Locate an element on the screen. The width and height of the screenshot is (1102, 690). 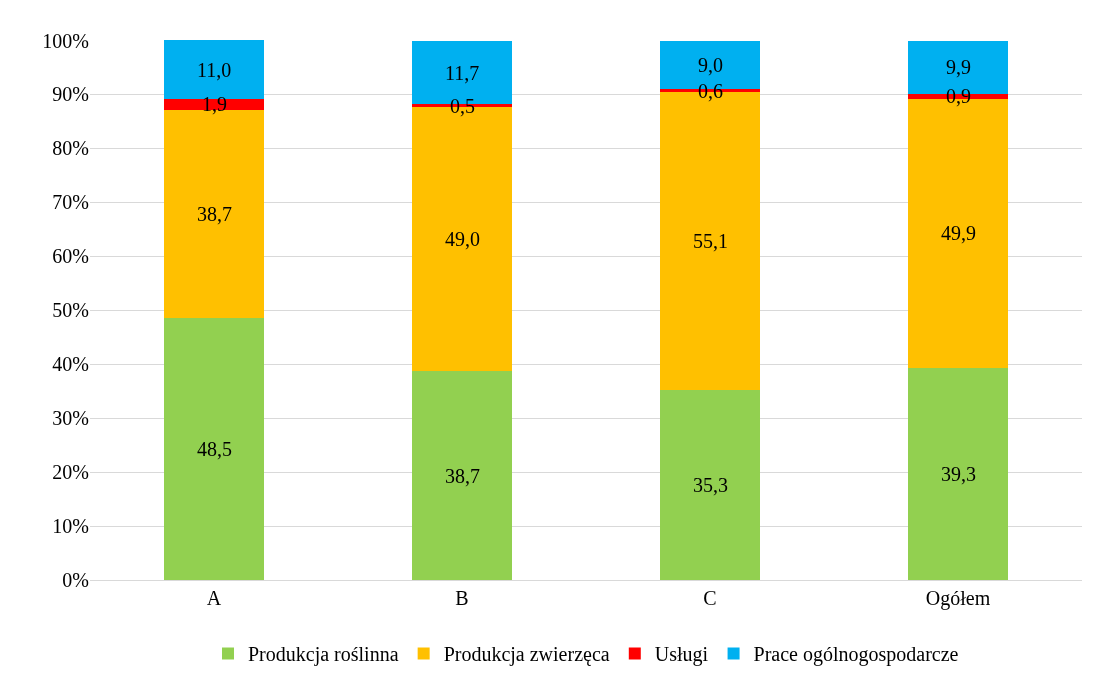
data-label: 0,5 is located at coordinates (462, 106).